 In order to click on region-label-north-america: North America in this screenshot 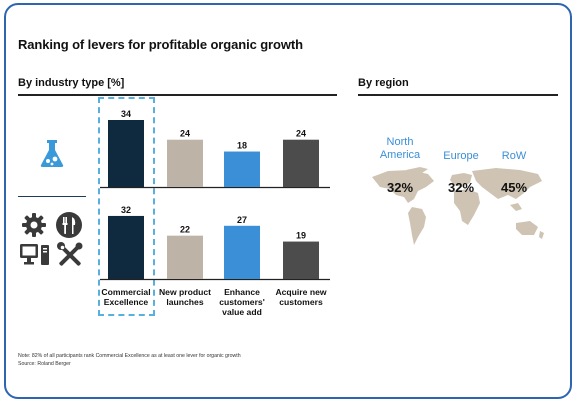, I will do `click(400, 148)`.